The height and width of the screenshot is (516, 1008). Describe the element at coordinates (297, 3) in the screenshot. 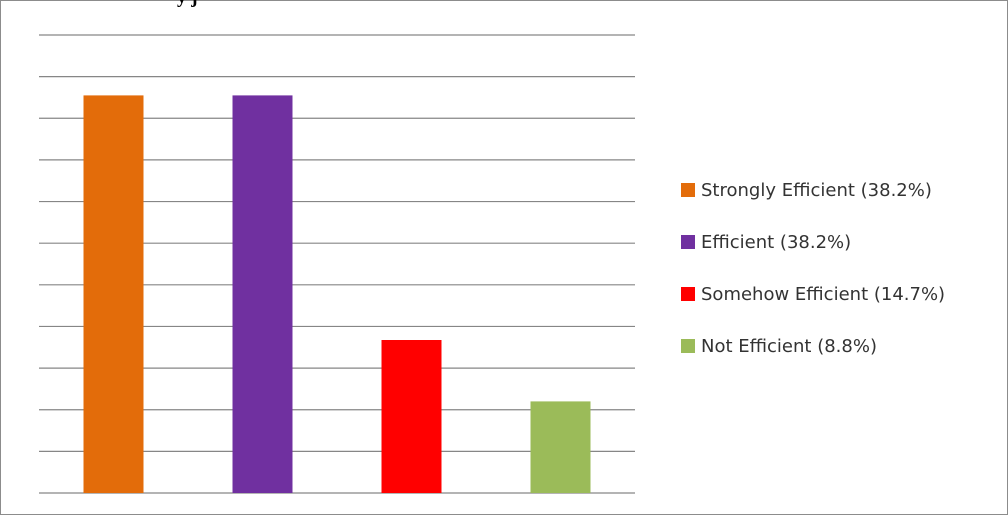

I see `cropped-title-fragment: y j` at that location.